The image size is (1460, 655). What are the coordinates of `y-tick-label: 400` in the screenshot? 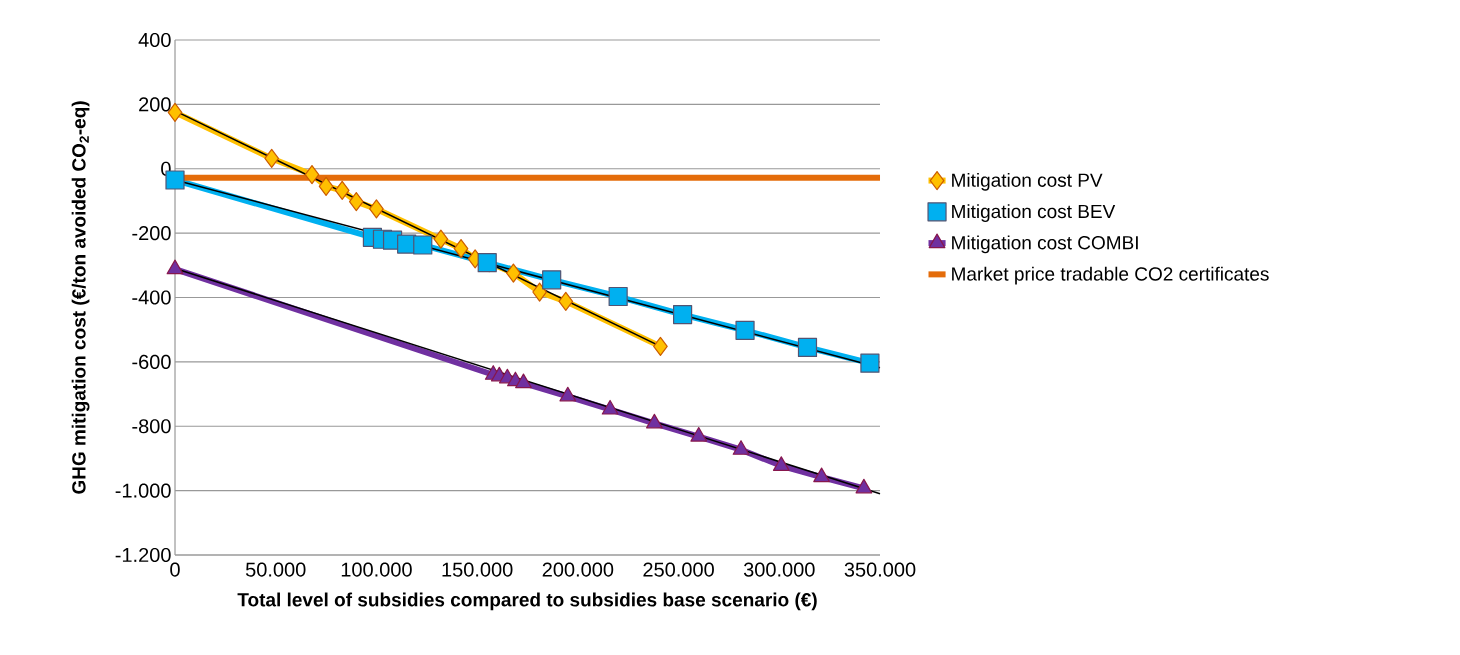 It's located at (154, 40).